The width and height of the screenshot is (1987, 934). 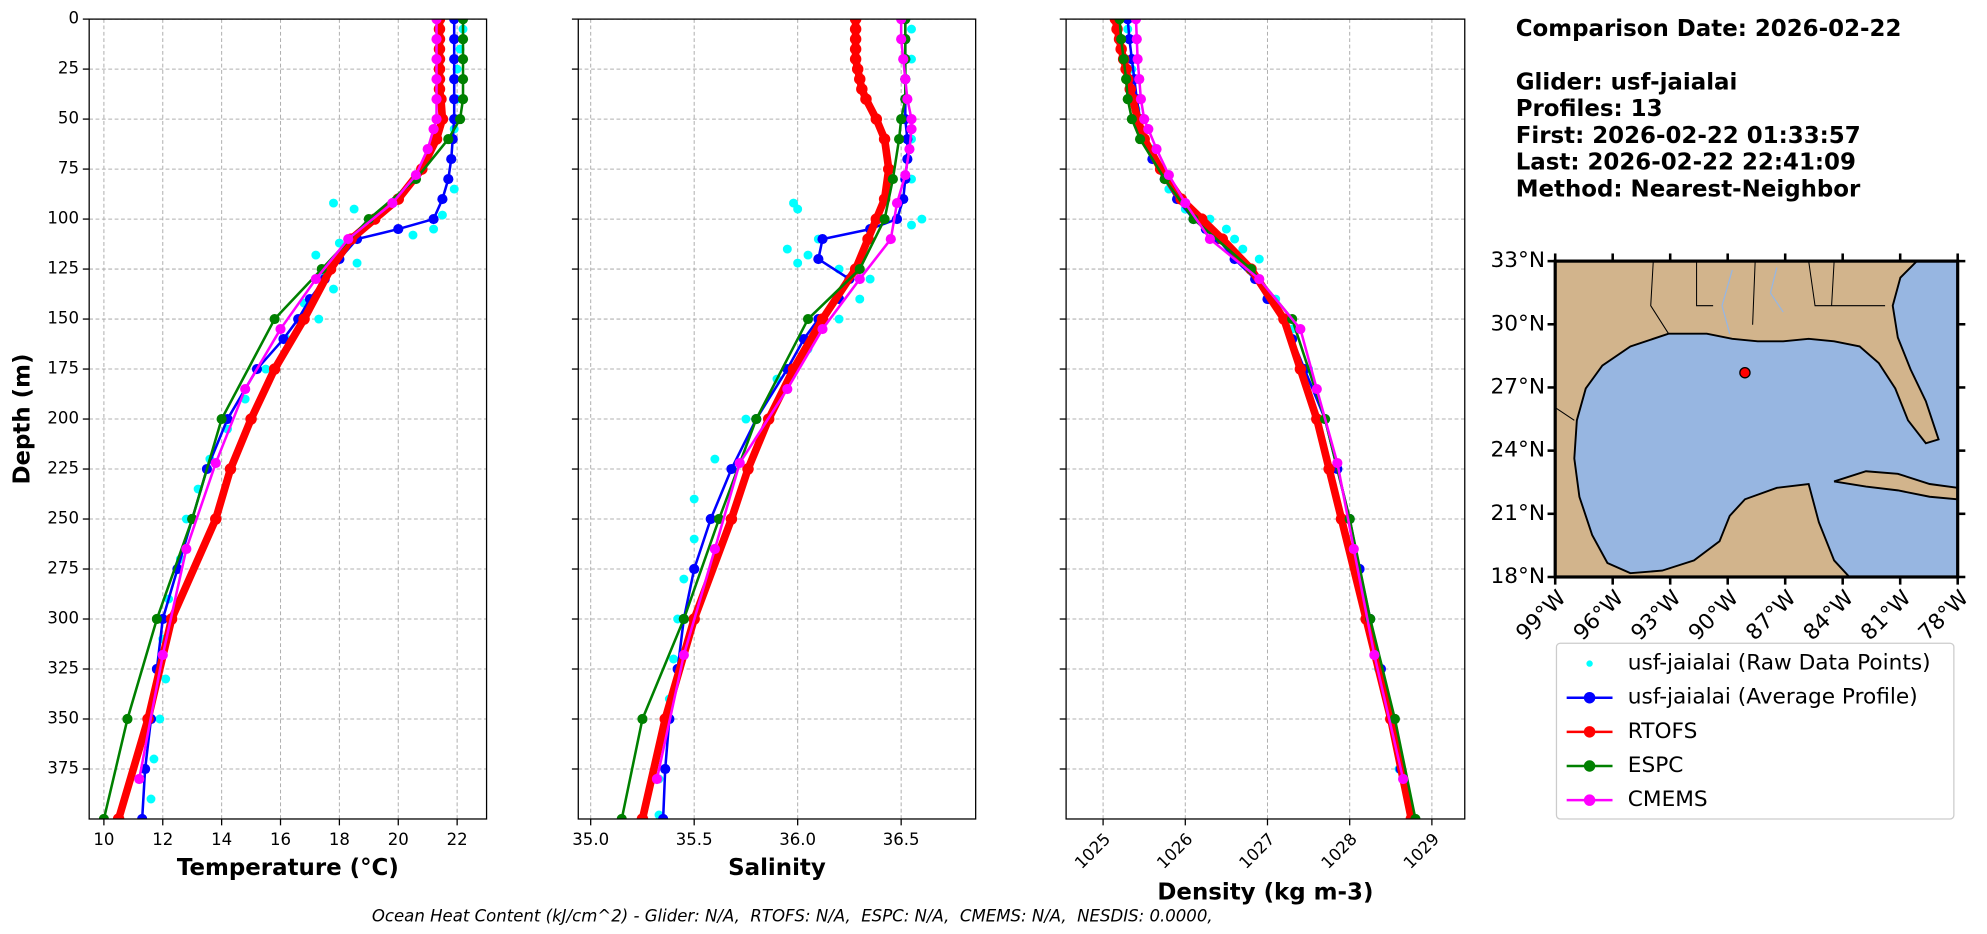 What do you see at coordinates (68, 68) in the screenshot?
I see `y-tick-label: 25` at bounding box center [68, 68].